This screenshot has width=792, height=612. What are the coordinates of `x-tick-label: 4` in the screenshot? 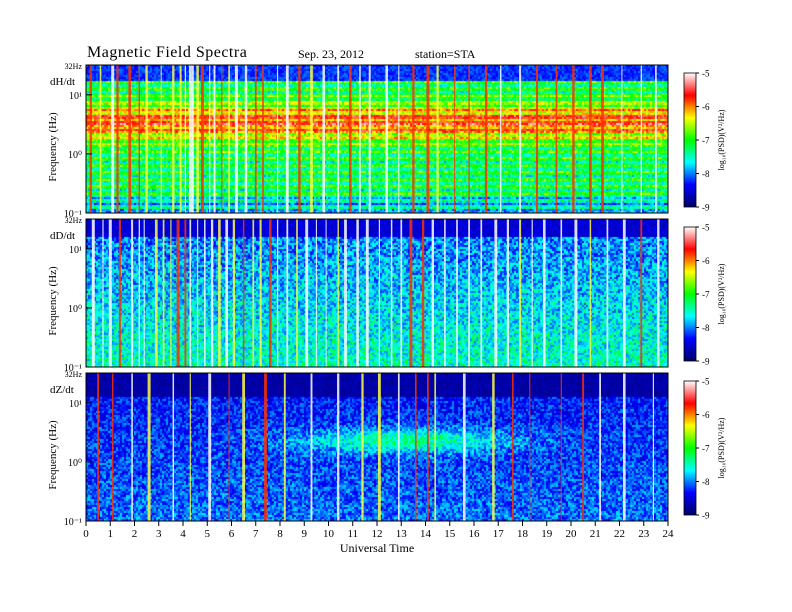 It's located at (183, 534).